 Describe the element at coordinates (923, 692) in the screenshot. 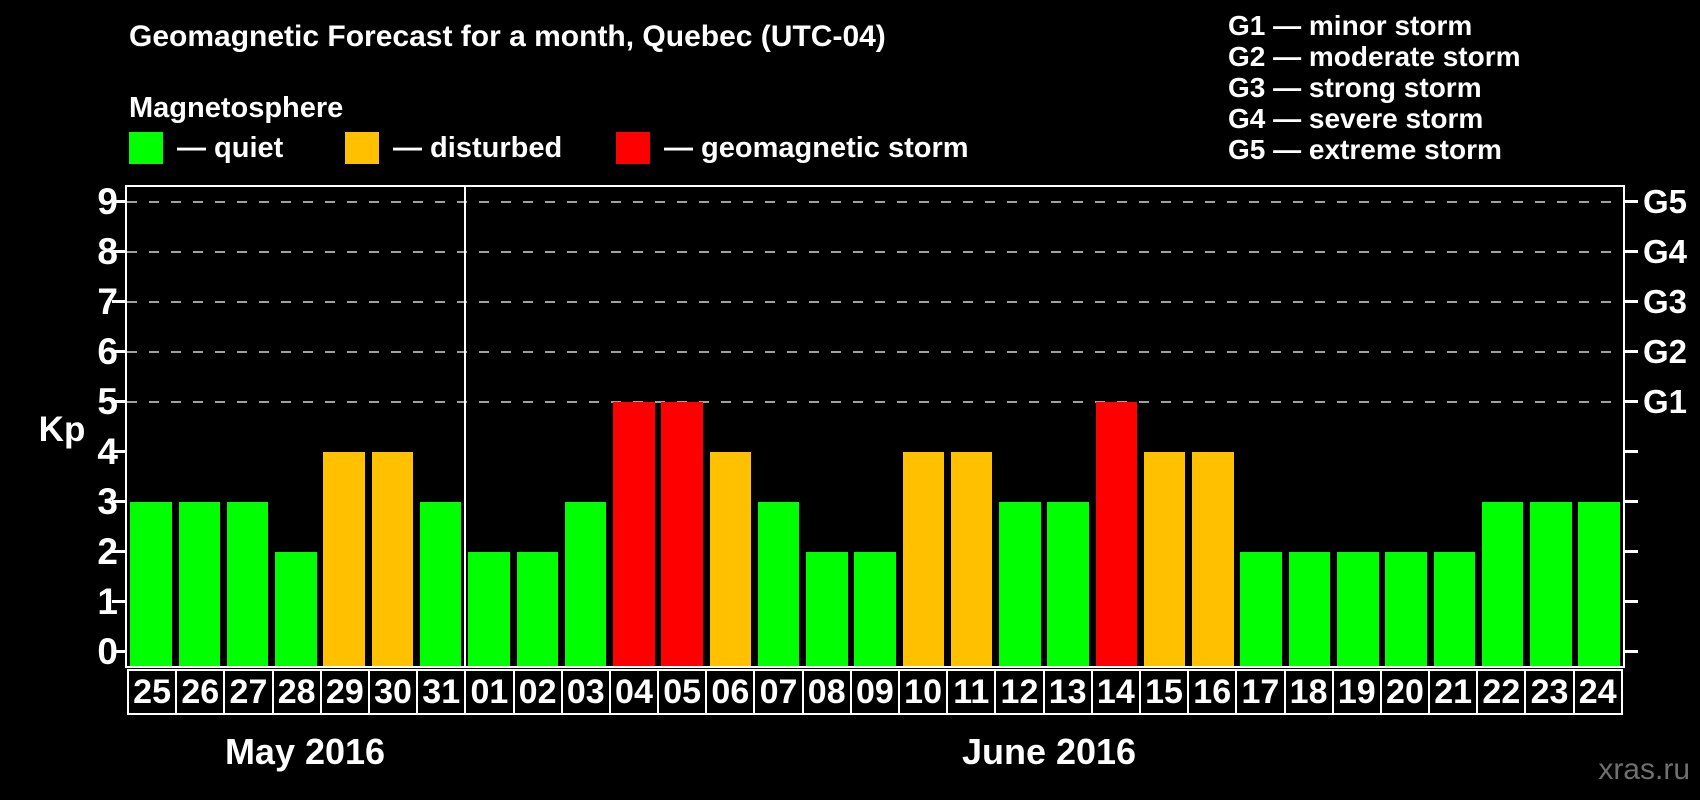

I see `date-box-10: 10` at that location.